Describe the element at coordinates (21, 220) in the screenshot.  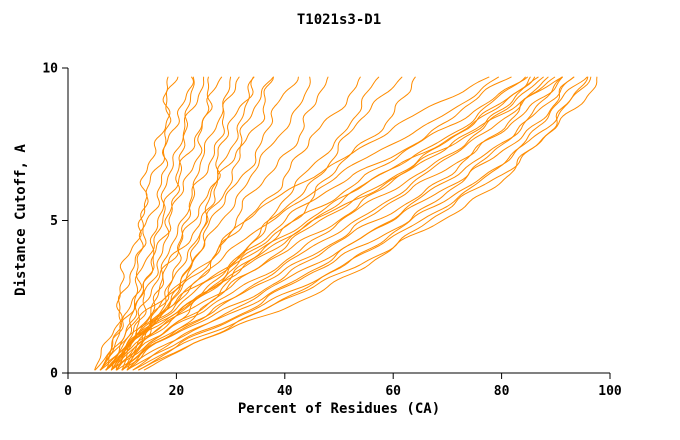
I see `y-axis-label: Distance Cutoff, A` at that location.